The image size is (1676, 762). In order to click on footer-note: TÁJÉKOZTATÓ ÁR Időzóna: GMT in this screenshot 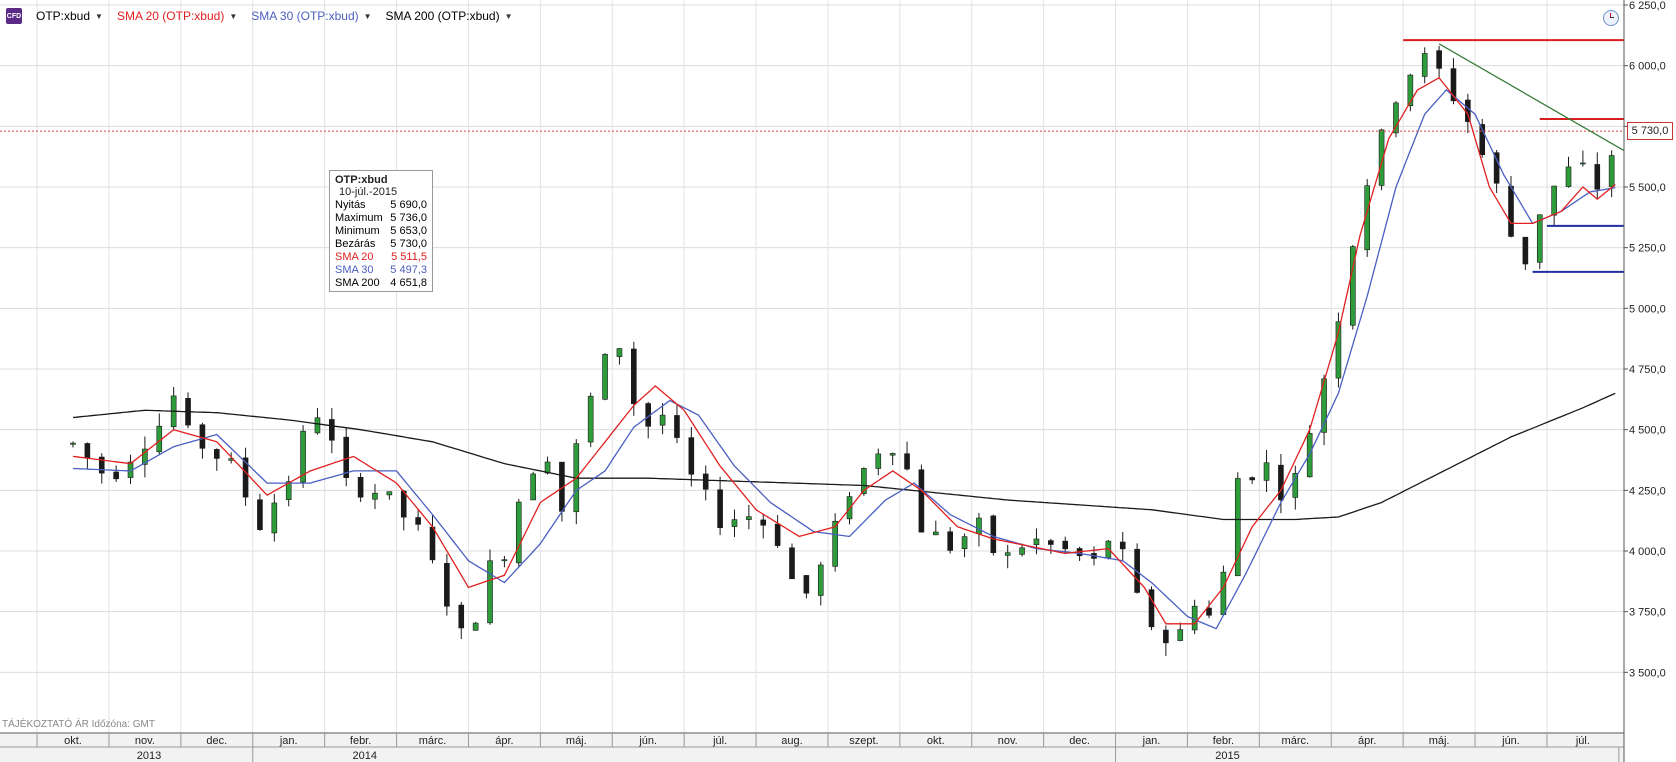, I will do `click(78, 724)`.